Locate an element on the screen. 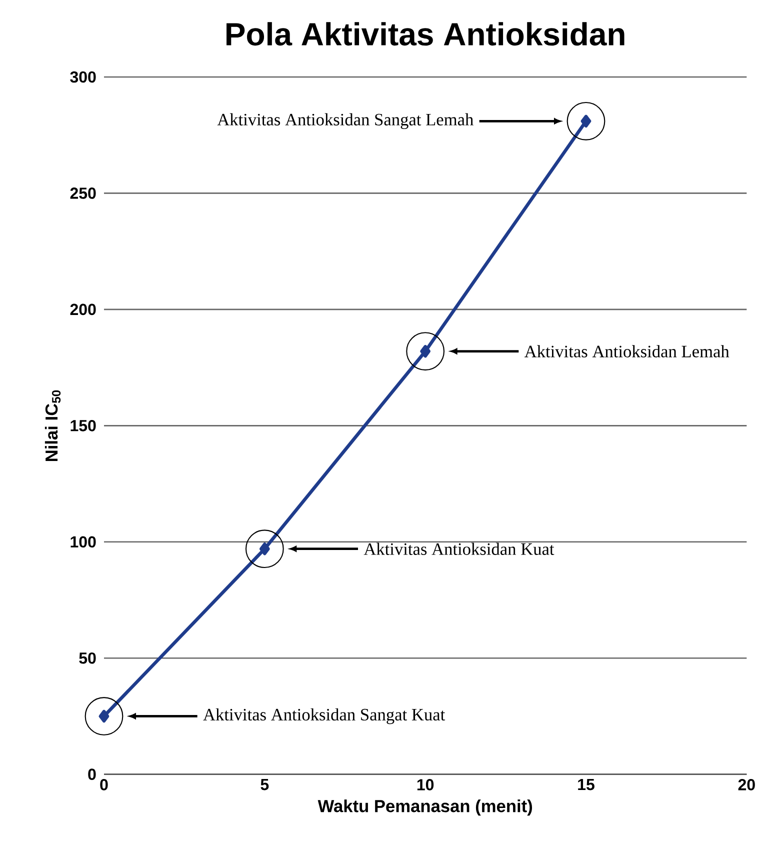 This screenshot has width=770, height=849. annotation: Aktivitas Antioksidan Sangat Lemah is located at coordinates (345, 121).